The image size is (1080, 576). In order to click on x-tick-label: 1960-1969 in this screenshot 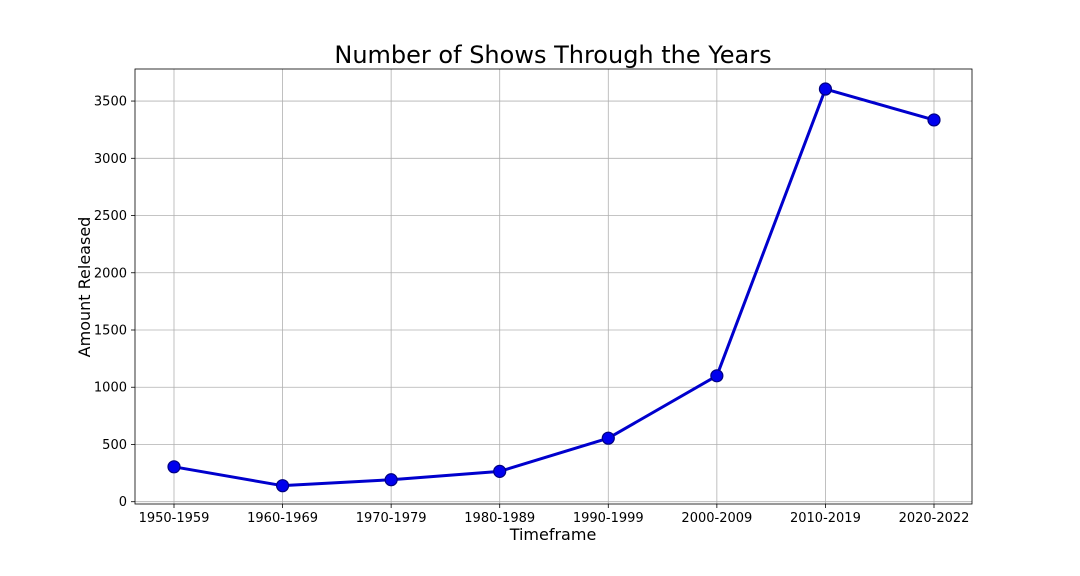, I will do `click(282, 518)`.